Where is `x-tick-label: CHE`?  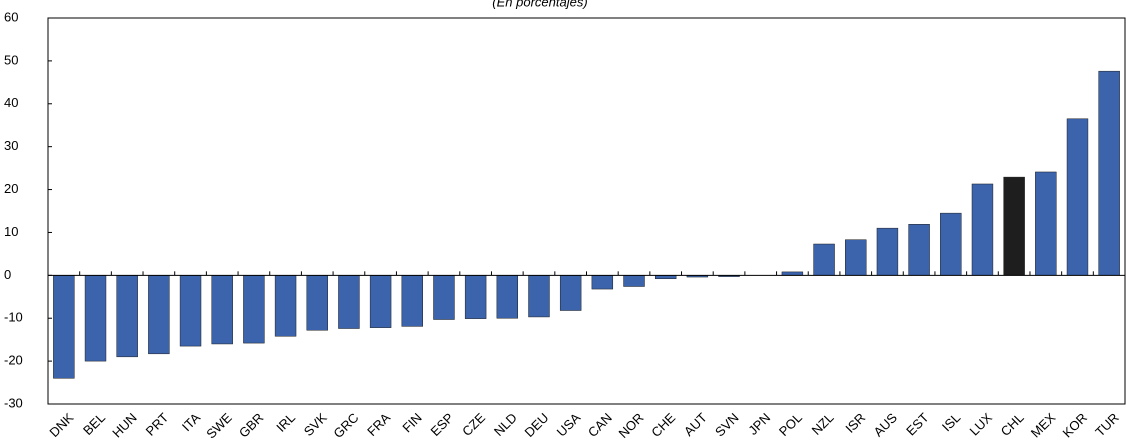 x-tick-label: CHE is located at coordinates (663, 425).